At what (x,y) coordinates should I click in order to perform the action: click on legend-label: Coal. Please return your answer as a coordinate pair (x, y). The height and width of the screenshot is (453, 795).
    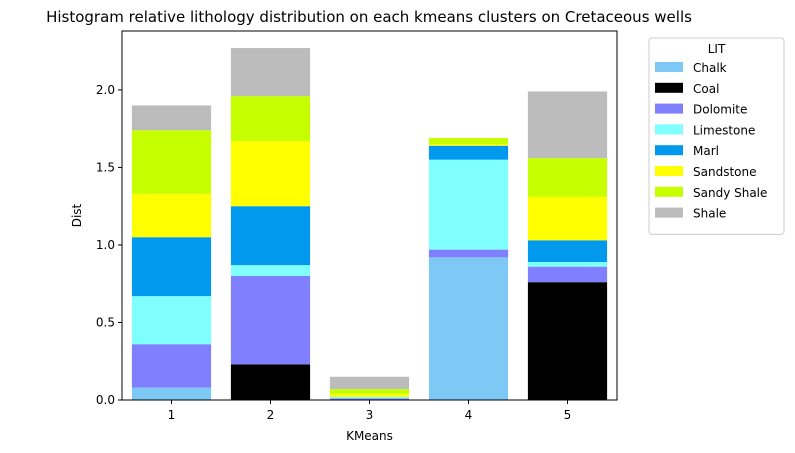
    Looking at the image, I should click on (706, 89).